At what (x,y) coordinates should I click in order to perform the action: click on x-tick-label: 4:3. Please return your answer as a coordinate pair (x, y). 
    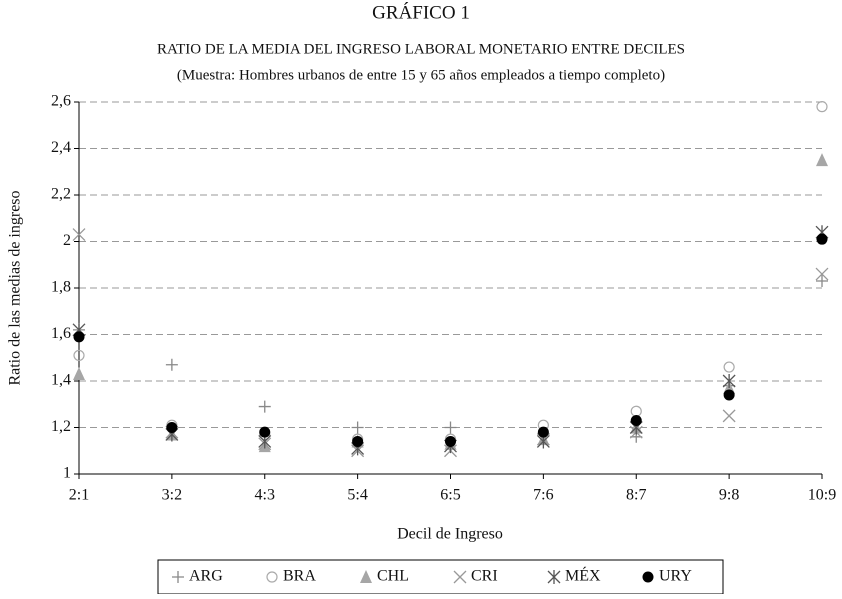
    Looking at the image, I should click on (265, 495).